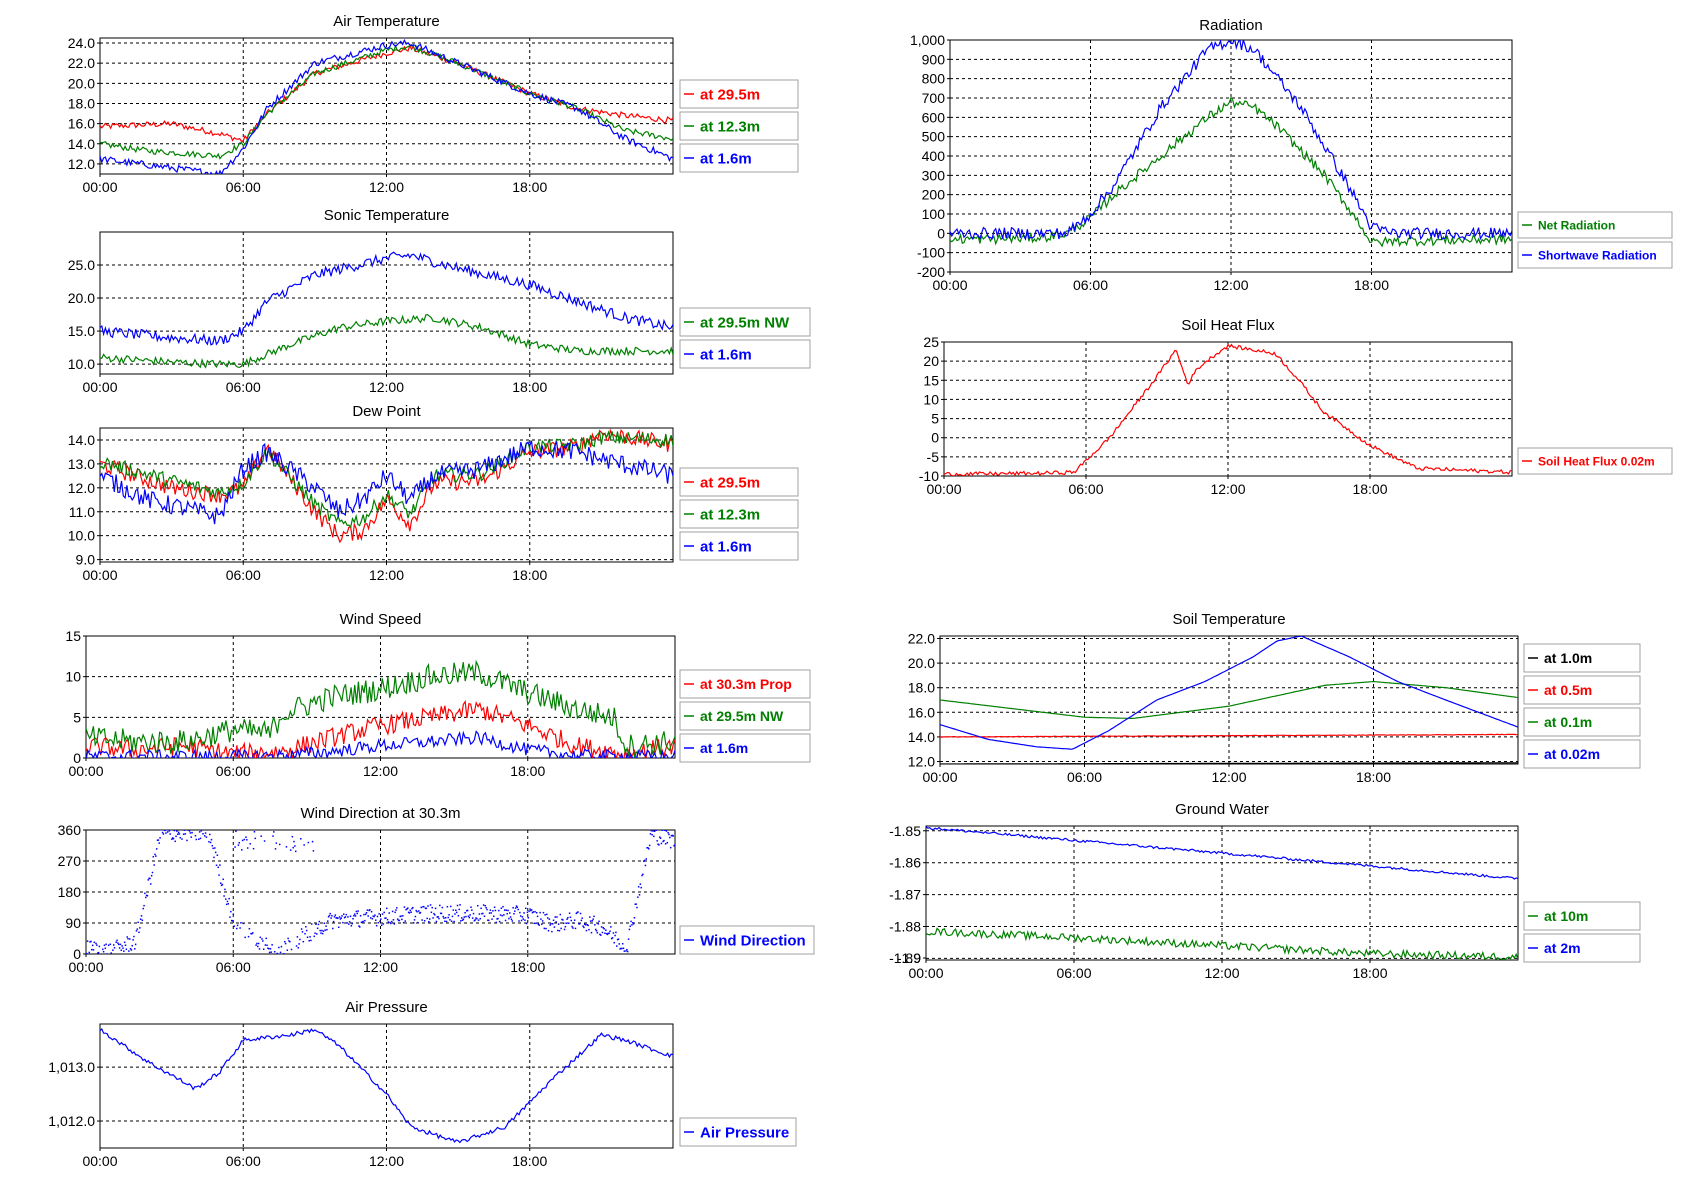 The width and height of the screenshot is (1684, 1190). Describe the element at coordinates (243, 387) in the screenshot. I see `x-tick-label: 06:00` at that location.